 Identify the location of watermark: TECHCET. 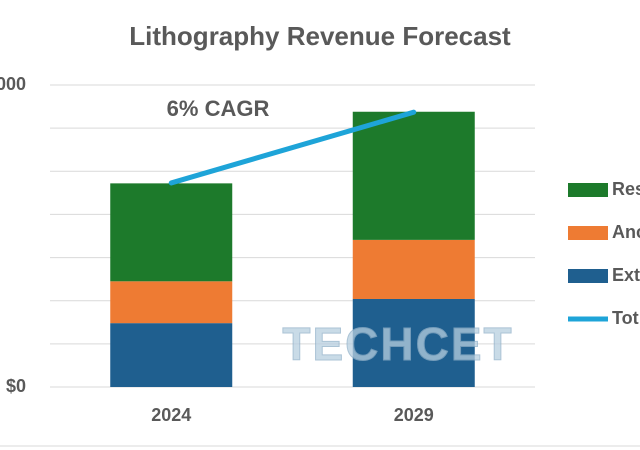
(397, 344).